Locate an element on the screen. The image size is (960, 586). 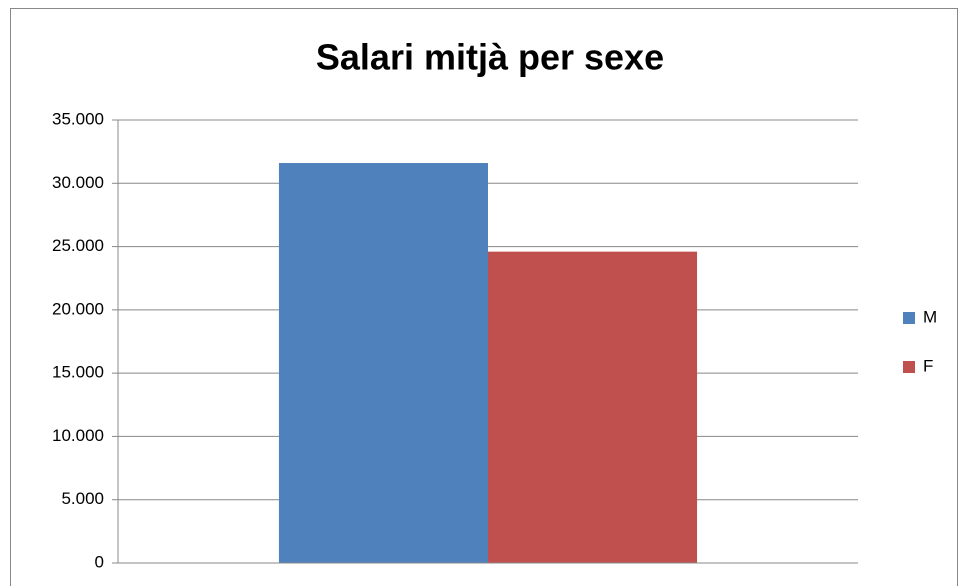
y-tick-label: 20.000 is located at coordinates (78, 308).